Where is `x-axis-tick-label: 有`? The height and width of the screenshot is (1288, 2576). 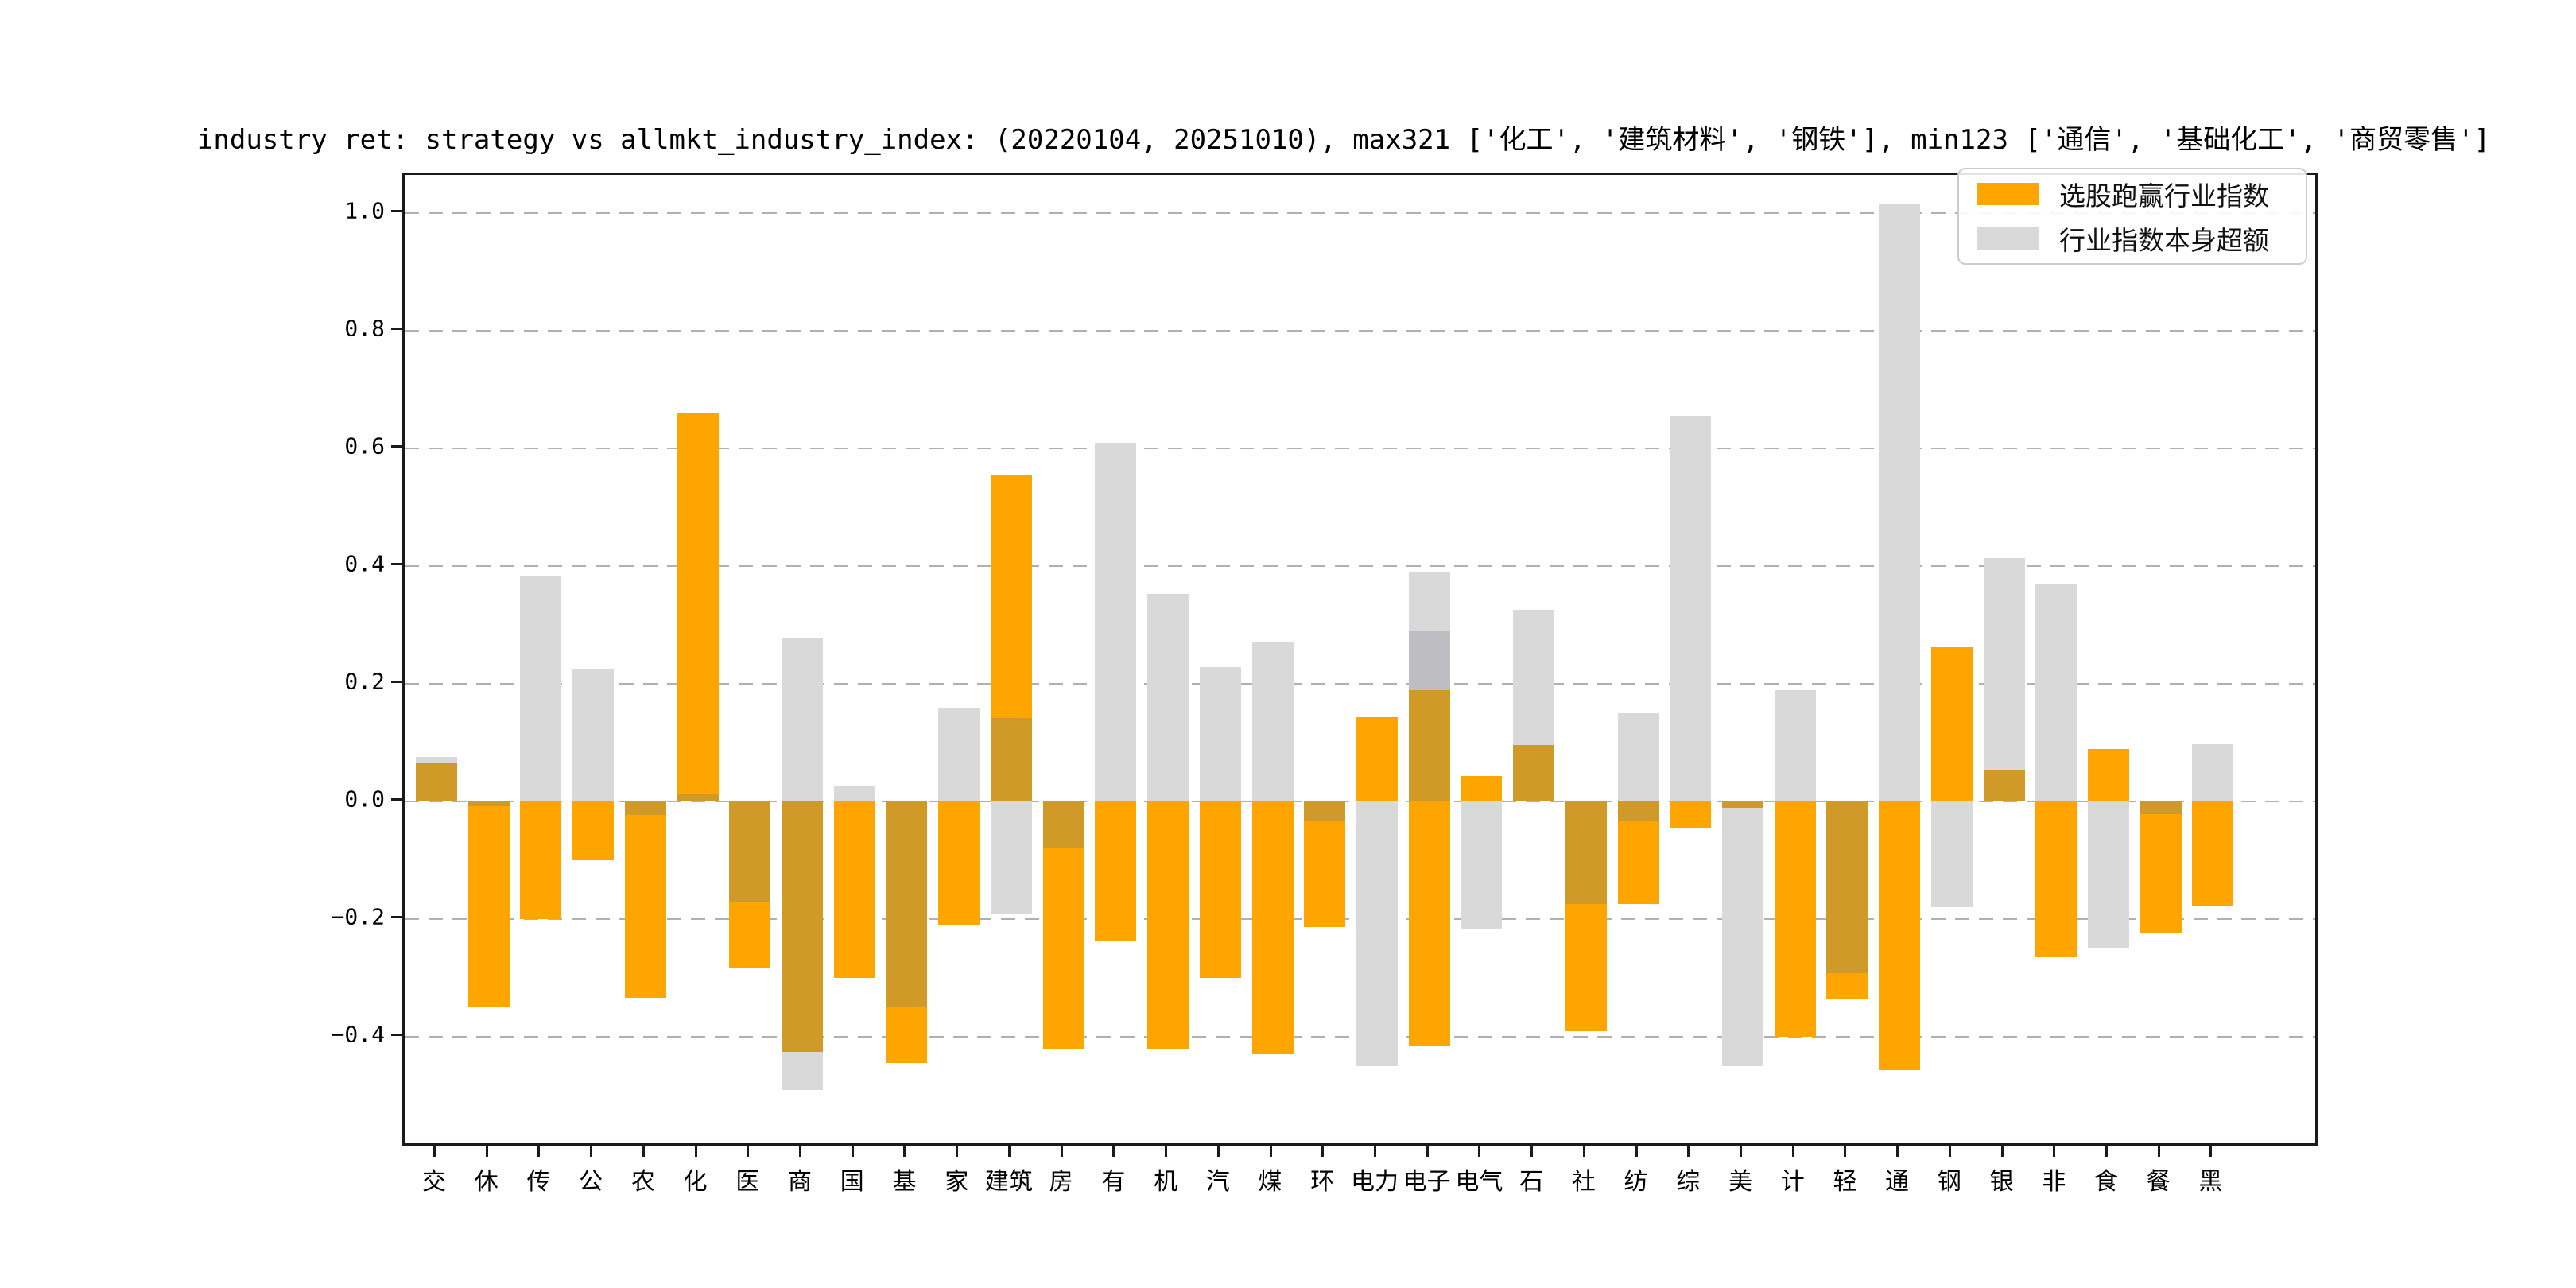 x-axis-tick-label: 有 is located at coordinates (1114, 1182).